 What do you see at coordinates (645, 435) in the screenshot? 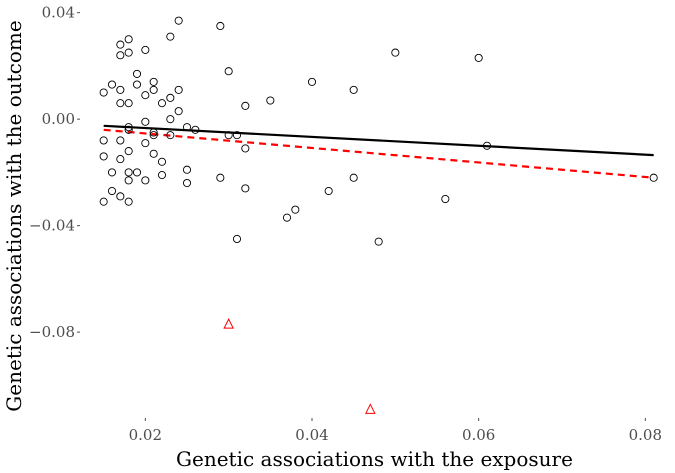
I see `x-tick-label: 0.08` at bounding box center [645, 435].